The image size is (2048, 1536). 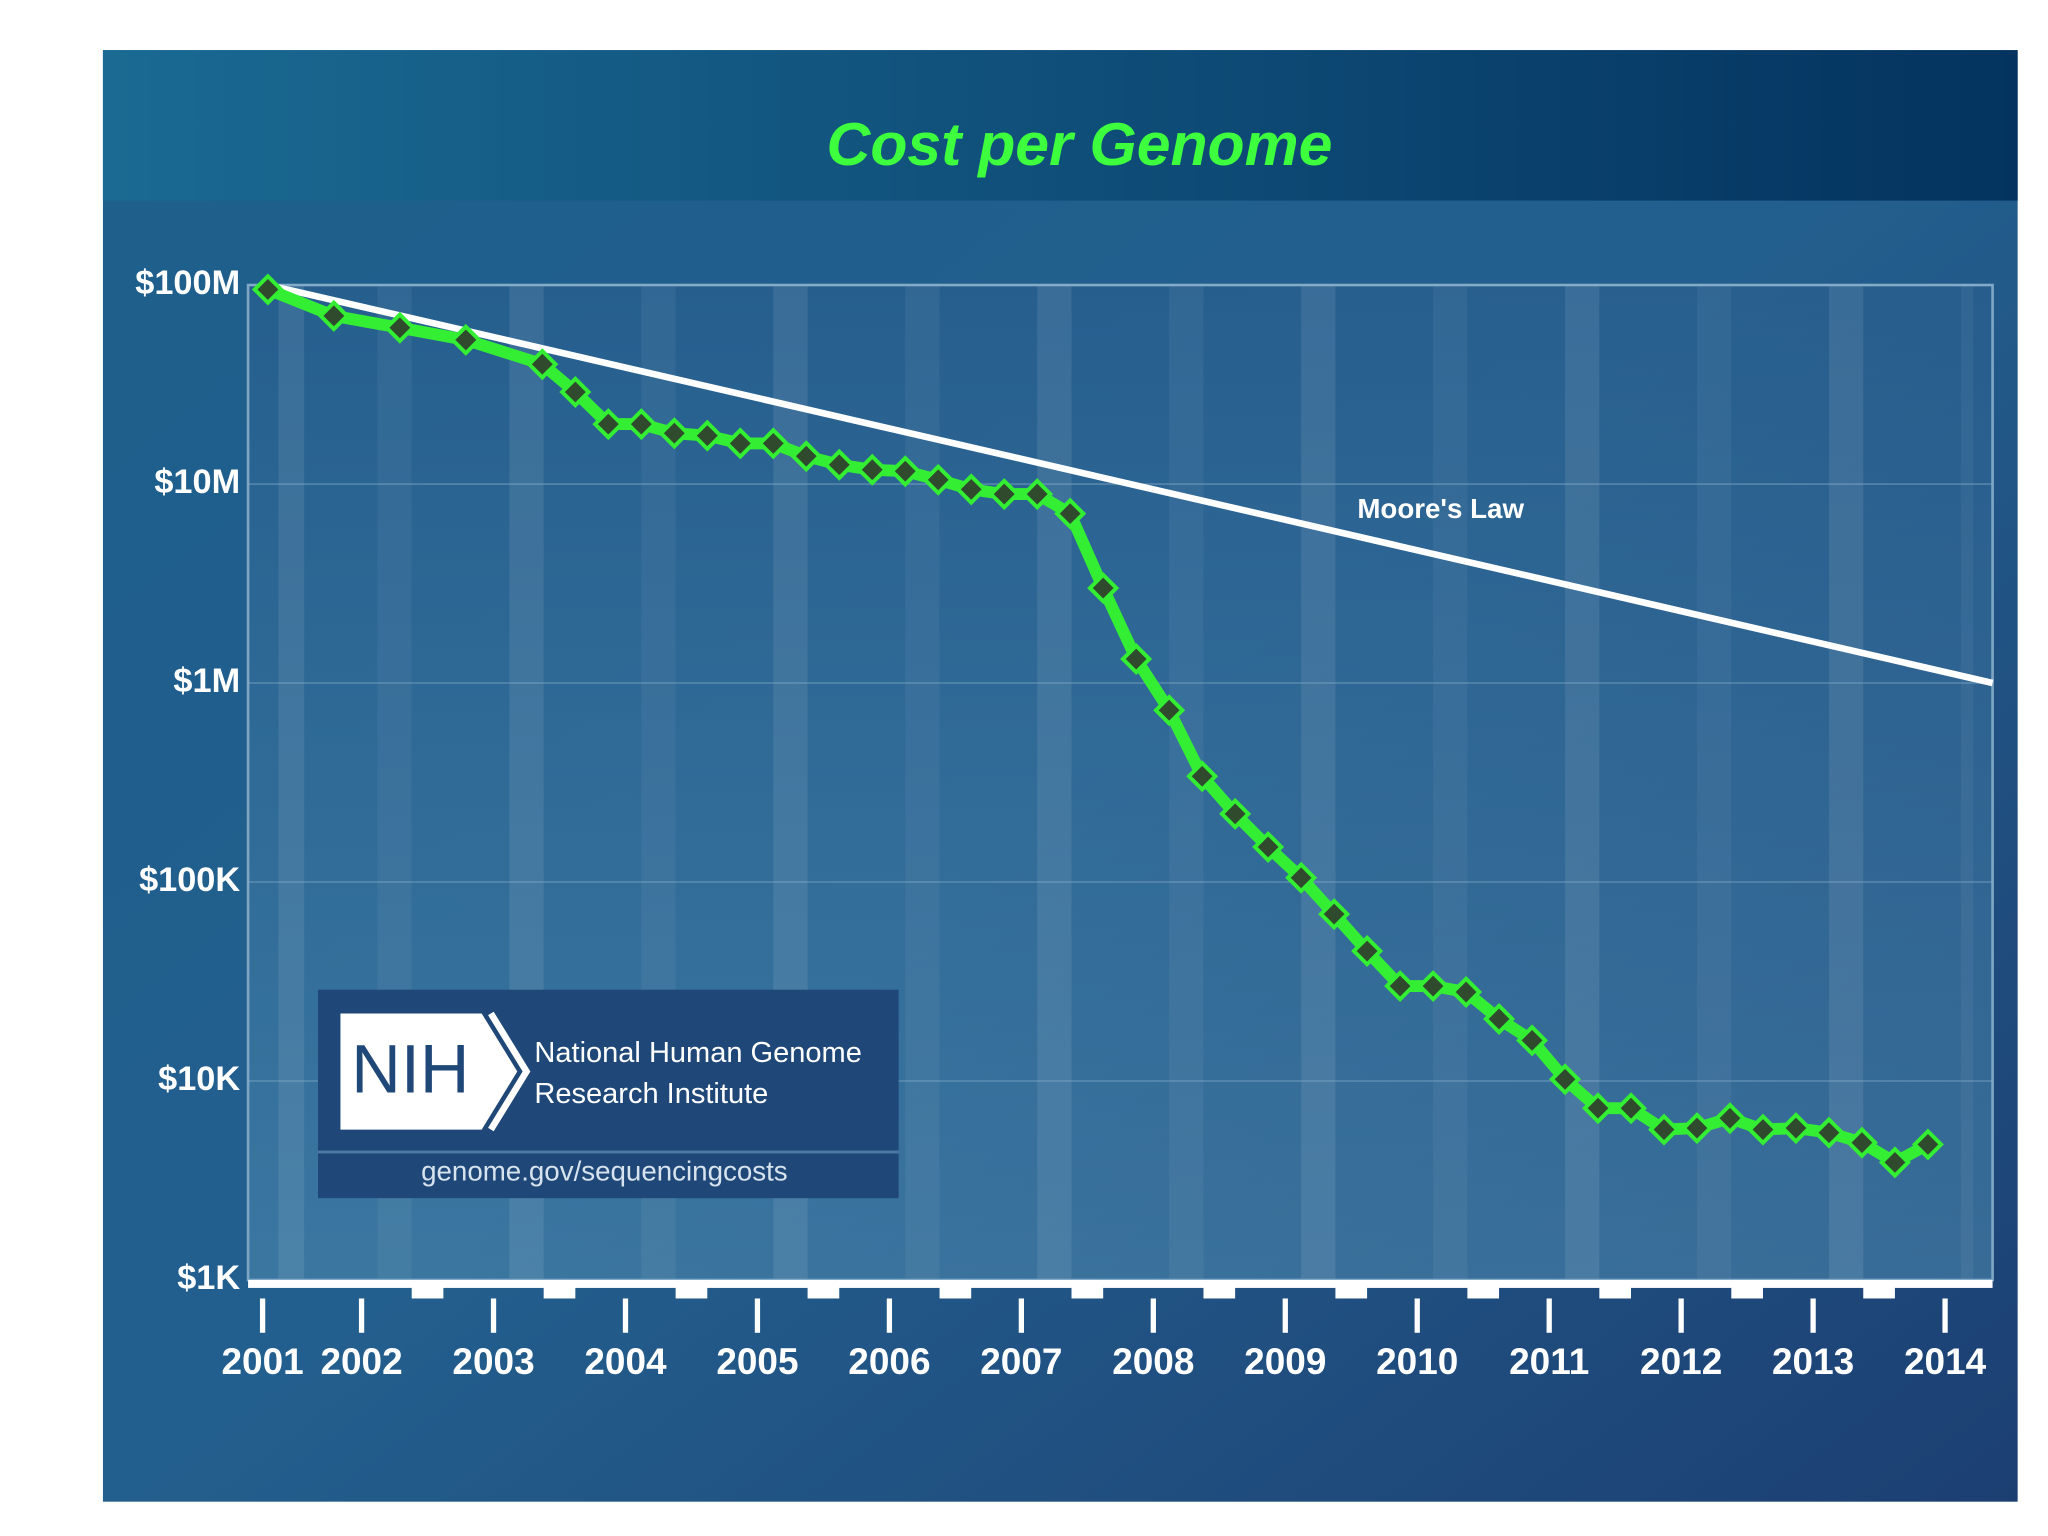 What do you see at coordinates (604, 1170) in the screenshot?
I see `logo-url: genome.gov/sequencingcosts` at bounding box center [604, 1170].